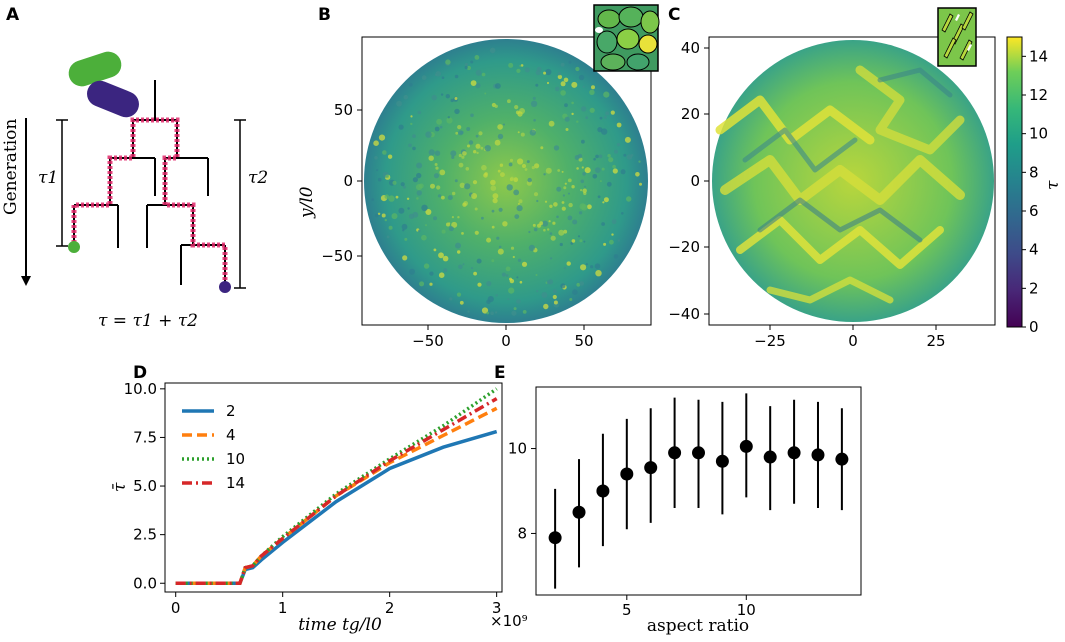 The width and height of the screenshot is (1065, 642). Describe the element at coordinates (1034, 186) in the screenshot. I see `colorbar: 0 2 4 6 8 10 12 14 τ` at that location.